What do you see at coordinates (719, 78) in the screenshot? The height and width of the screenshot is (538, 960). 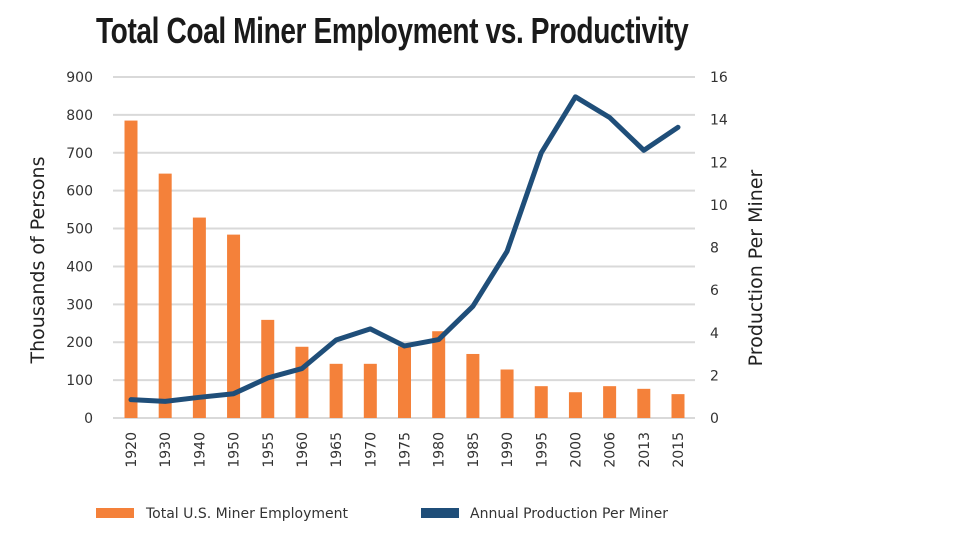 I see `y2-tick-label: 16` at bounding box center [719, 78].